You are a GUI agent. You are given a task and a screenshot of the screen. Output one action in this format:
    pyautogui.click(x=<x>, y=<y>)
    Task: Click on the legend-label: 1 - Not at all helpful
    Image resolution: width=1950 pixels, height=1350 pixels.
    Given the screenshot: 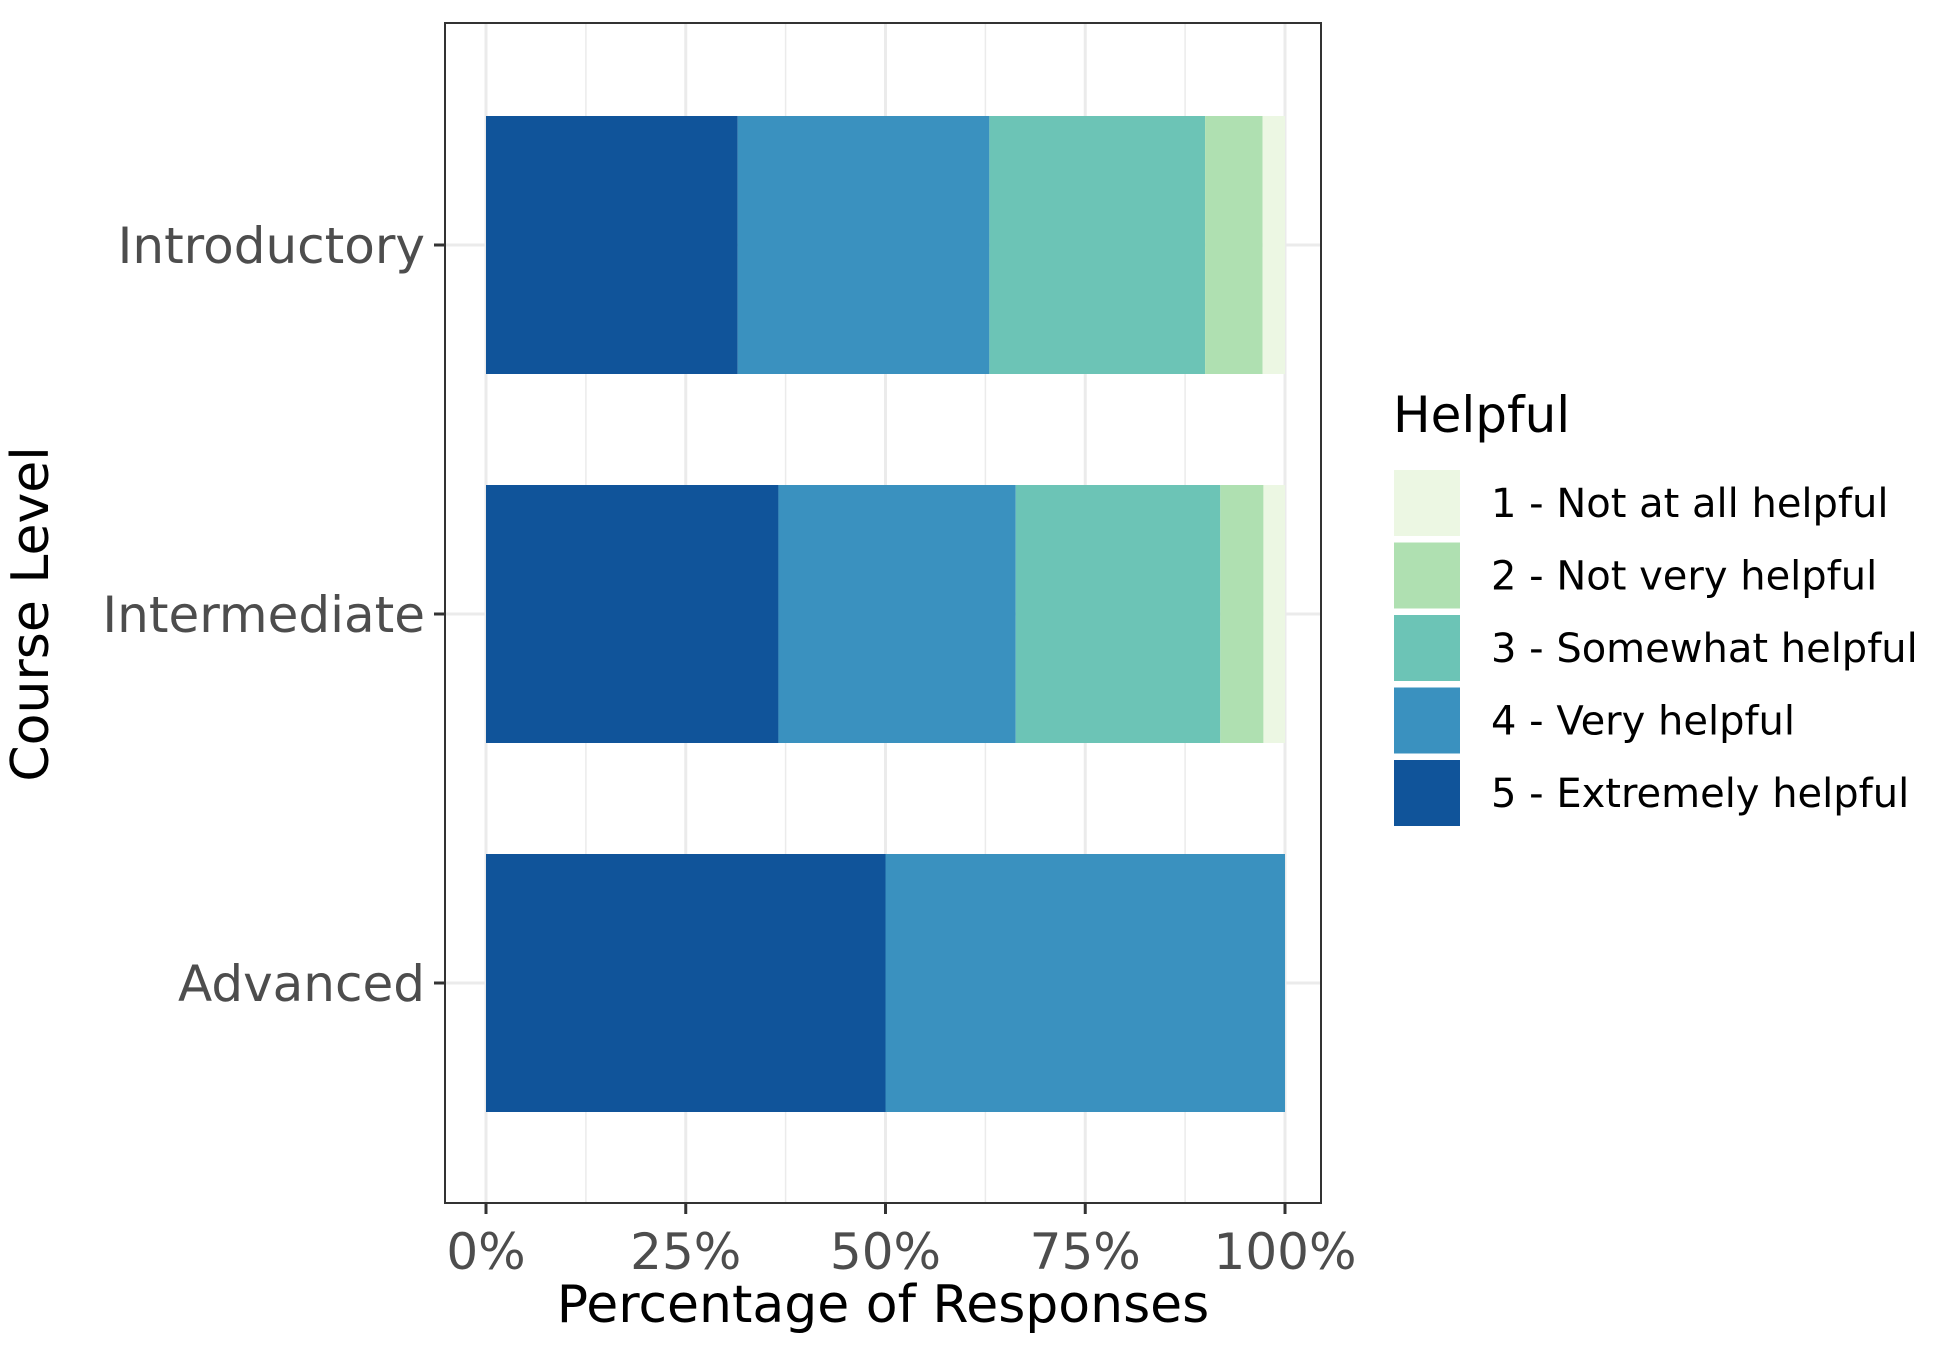 What is the action you would take?
    pyautogui.click(x=1689, y=504)
    